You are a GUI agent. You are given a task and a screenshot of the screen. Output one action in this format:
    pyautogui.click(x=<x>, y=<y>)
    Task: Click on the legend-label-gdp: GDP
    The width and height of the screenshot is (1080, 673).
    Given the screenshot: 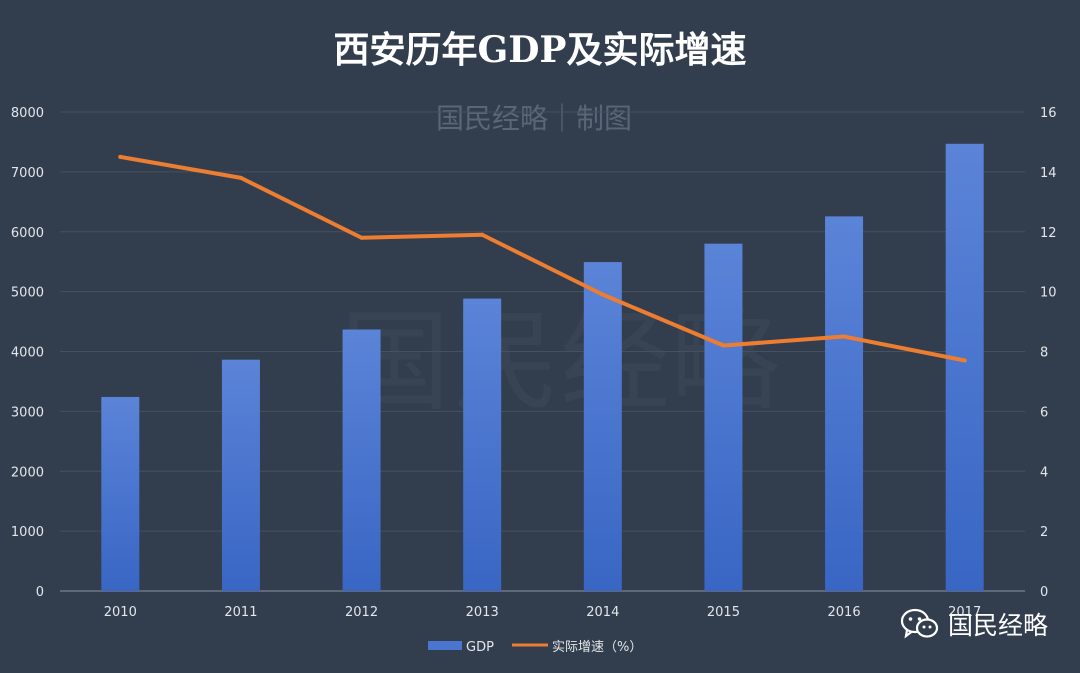 What is the action you would take?
    pyautogui.click(x=480, y=647)
    